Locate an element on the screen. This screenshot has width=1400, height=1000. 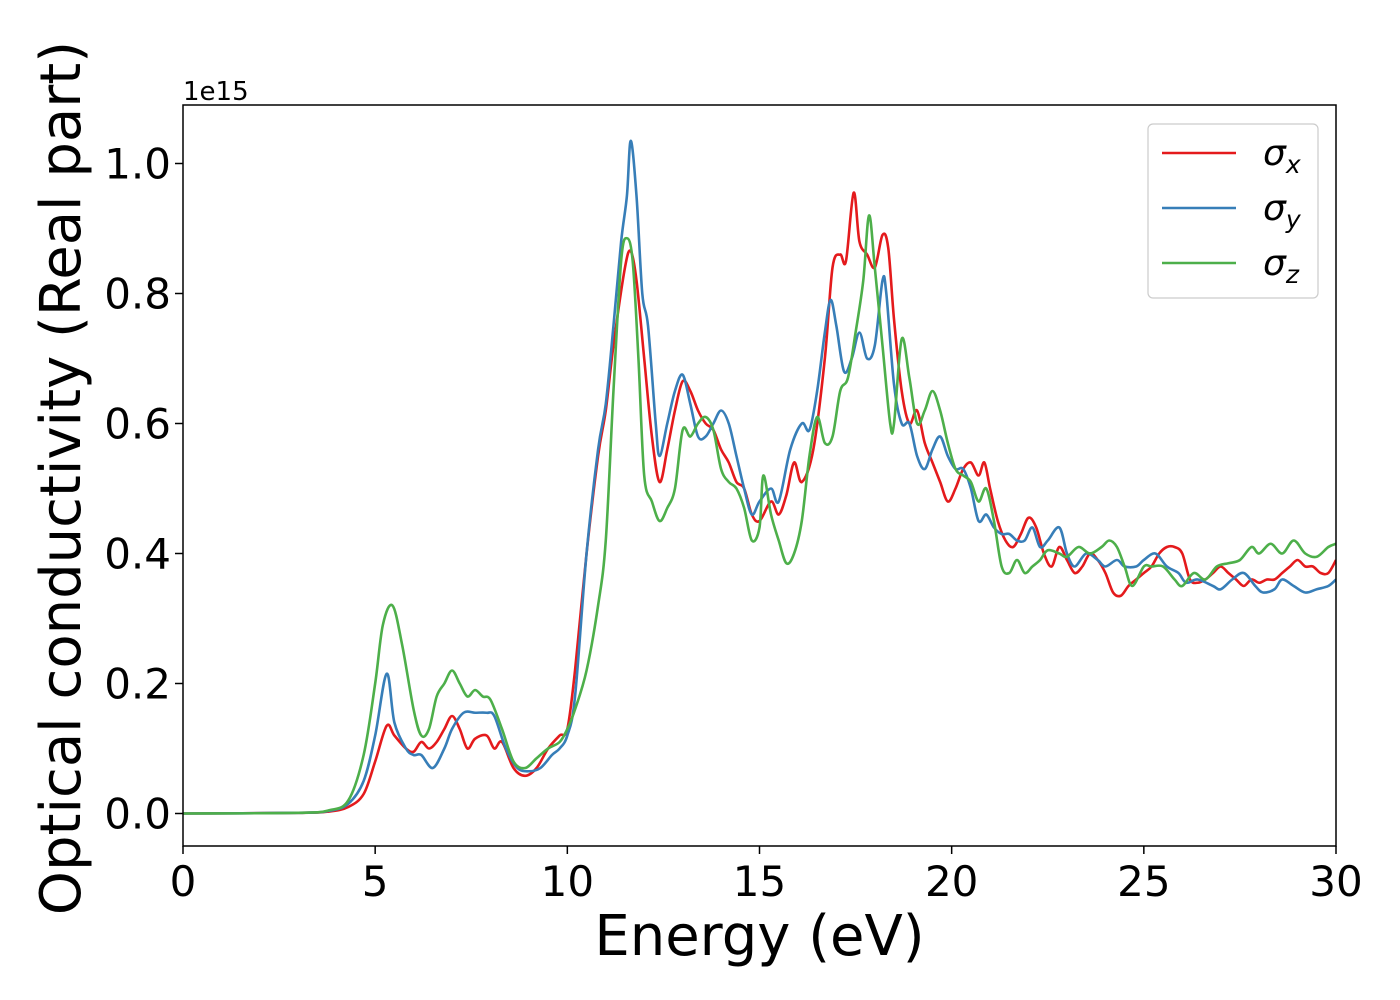
x-tick-label: 20 is located at coordinates (951, 881).